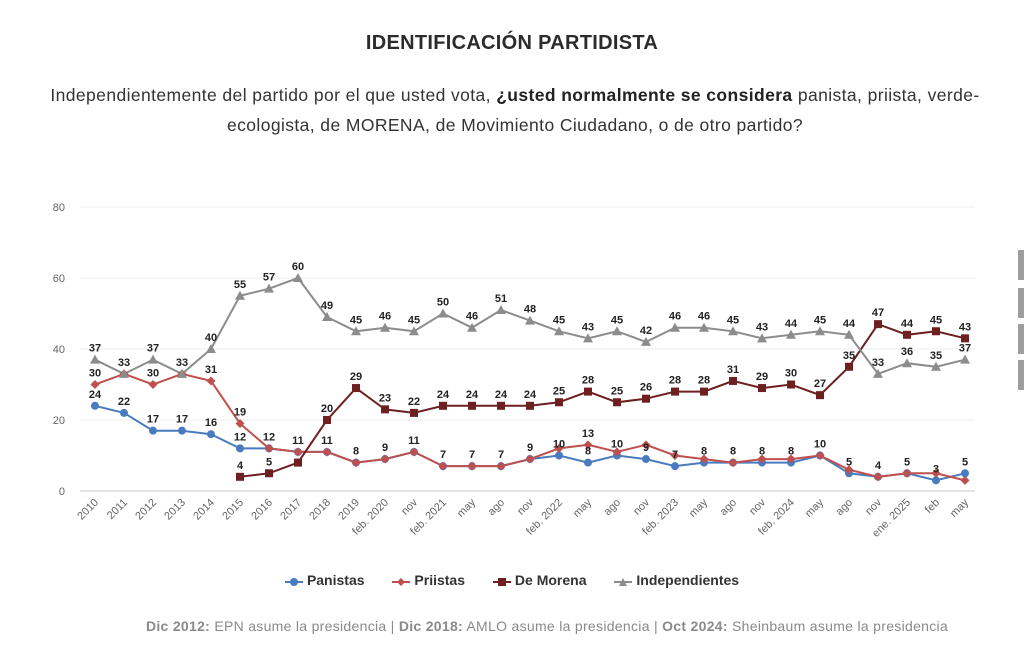 The height and width of the screenshot is (663, 1024). What do you see at coordinates (211, 338) in the screenshot?
I see `data-label: 40` at bounding box center [211, 338].